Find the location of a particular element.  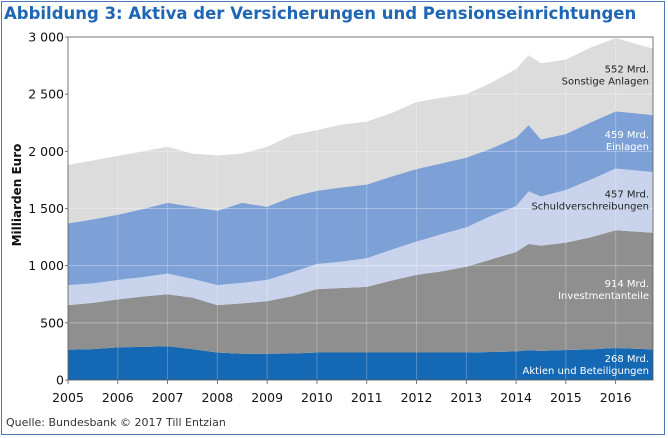

series-name-label: Sonstige Anlagen is located at coordinates (605, 82).